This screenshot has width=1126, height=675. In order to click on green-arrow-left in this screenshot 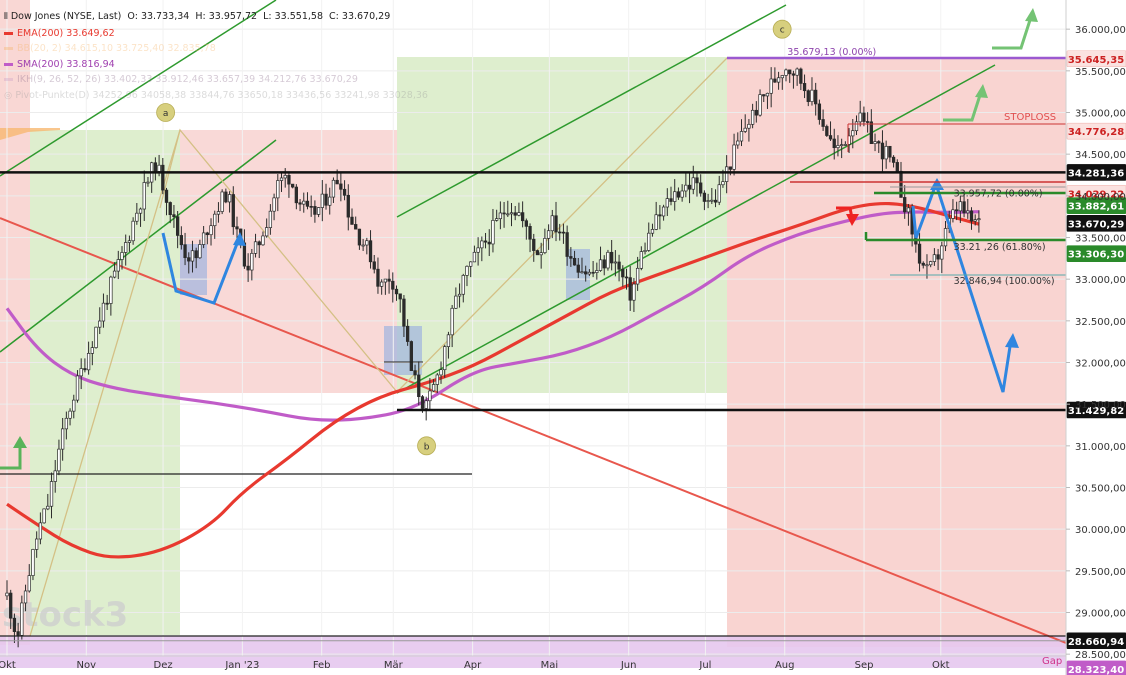, I will do `click(11, 457)`.